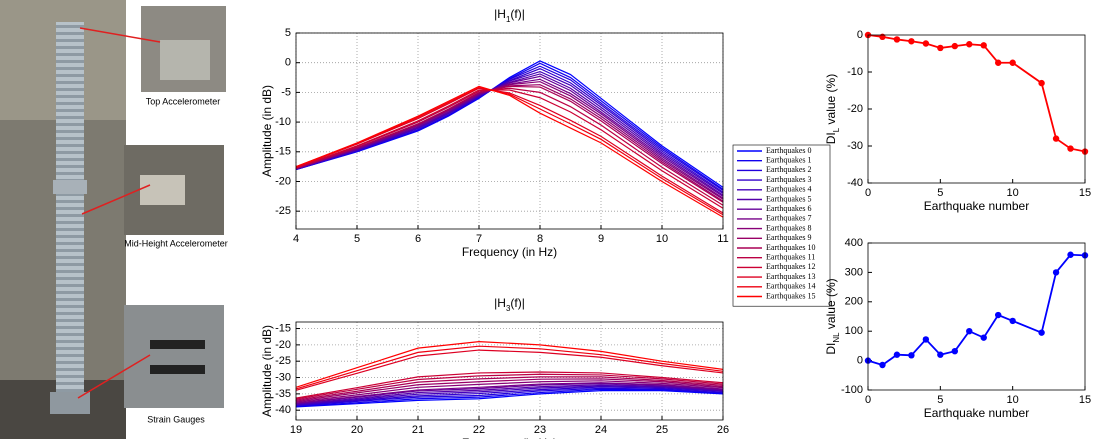 The width and height of the screenshot is (1118, 439). What do you see at coordinates (418, 239) in the screenshot?
I see `x-tick-label: 6` at bounding box center [418, 239].